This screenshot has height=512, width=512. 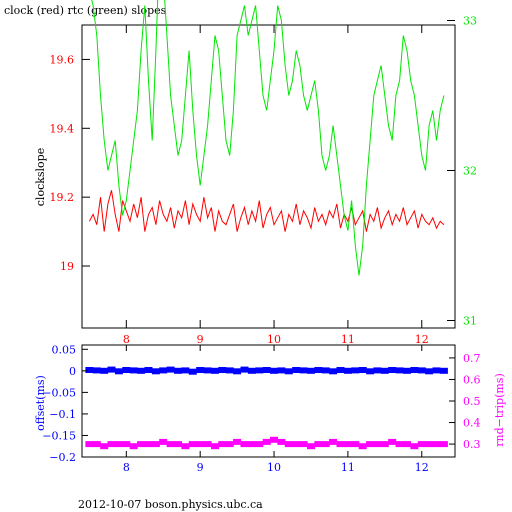 I want to click on clock-series, so click(x=266, y=211).